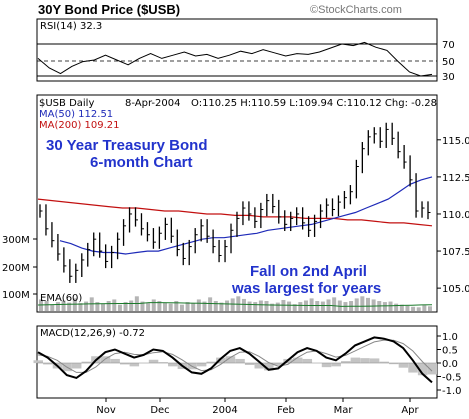 The width and height of the screenshot is (469, 419). What do you see at coordinates (141, 162) in the screenshot?
I see `annotation-title-2: 6-month Chart` at bounding box center [141, 162].